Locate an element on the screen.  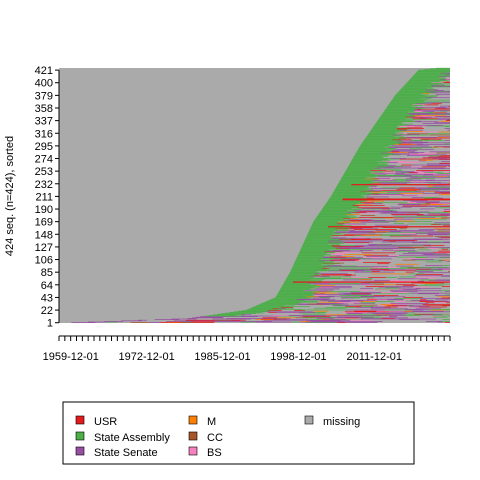
legend-label: M is located at coordinates (211, 422).